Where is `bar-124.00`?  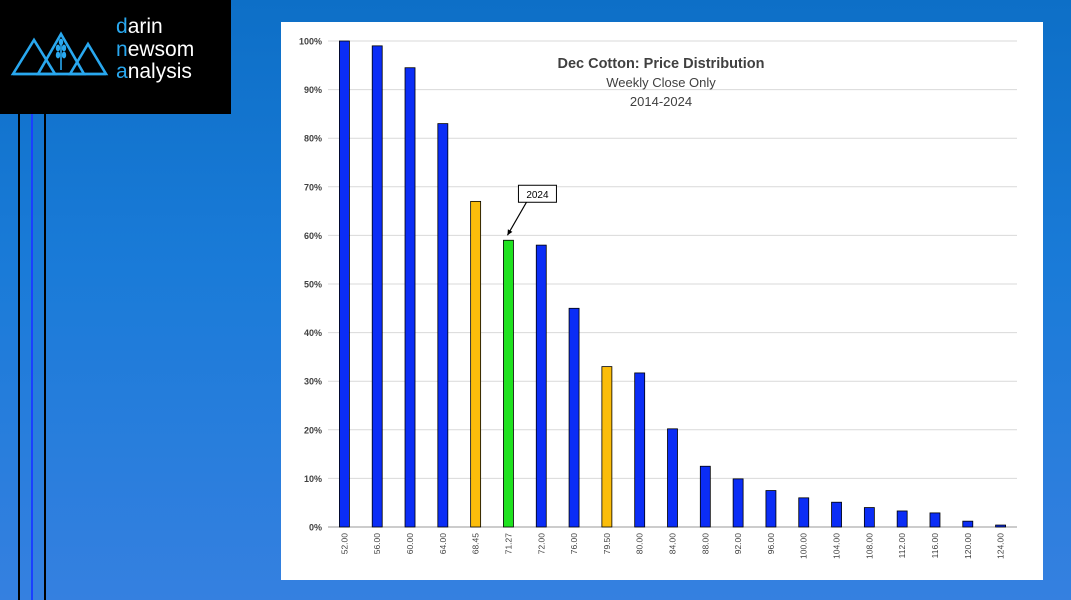 bar-124.00 is located at coordinates (1000, 526).